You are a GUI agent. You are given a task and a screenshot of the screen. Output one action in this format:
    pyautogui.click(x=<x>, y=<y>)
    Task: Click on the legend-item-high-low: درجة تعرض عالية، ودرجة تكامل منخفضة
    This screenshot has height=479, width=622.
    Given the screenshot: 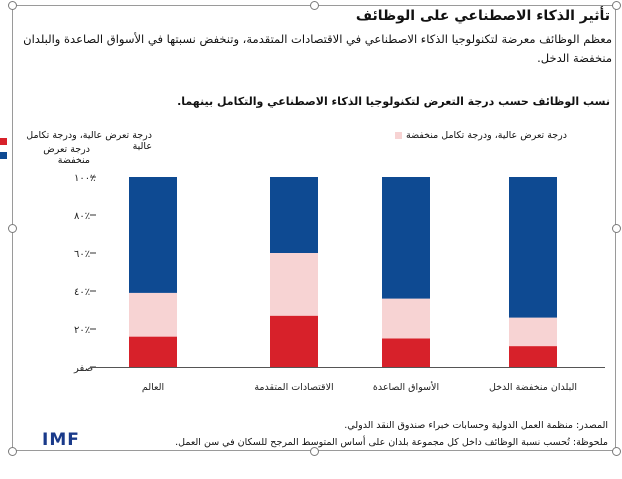 What is the action you would take?
    pyautogui.click(x=481, y=135)
    